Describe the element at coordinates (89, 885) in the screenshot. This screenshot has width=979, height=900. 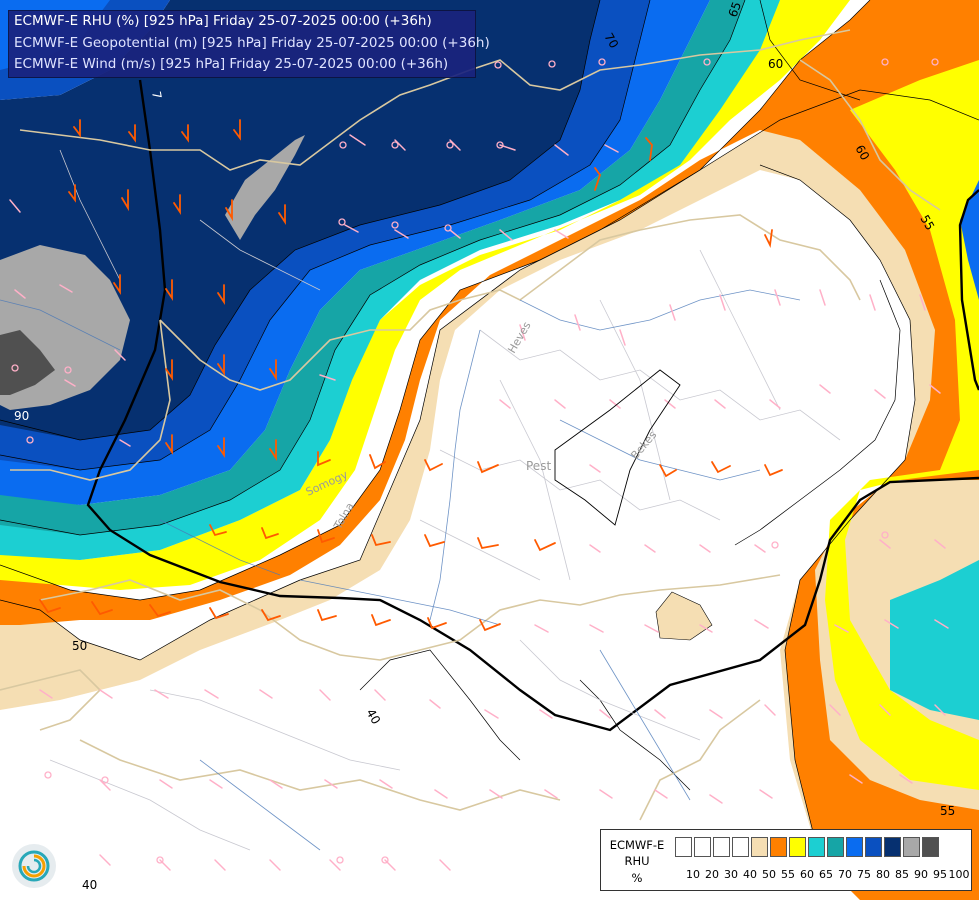
I see `contour-label-40b: 40` at that location.